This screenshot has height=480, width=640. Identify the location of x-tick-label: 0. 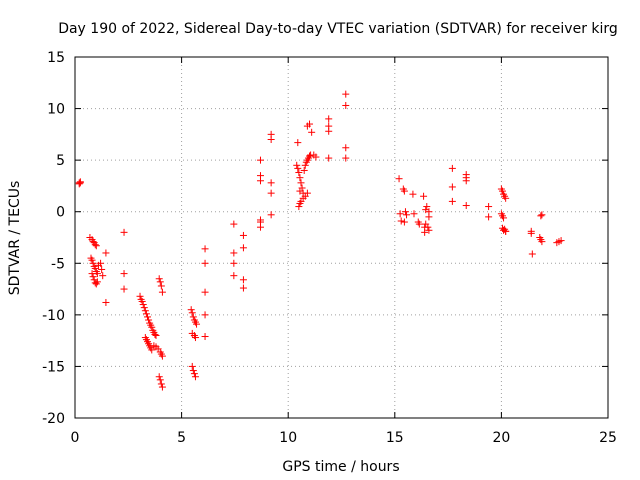
(75, 438).